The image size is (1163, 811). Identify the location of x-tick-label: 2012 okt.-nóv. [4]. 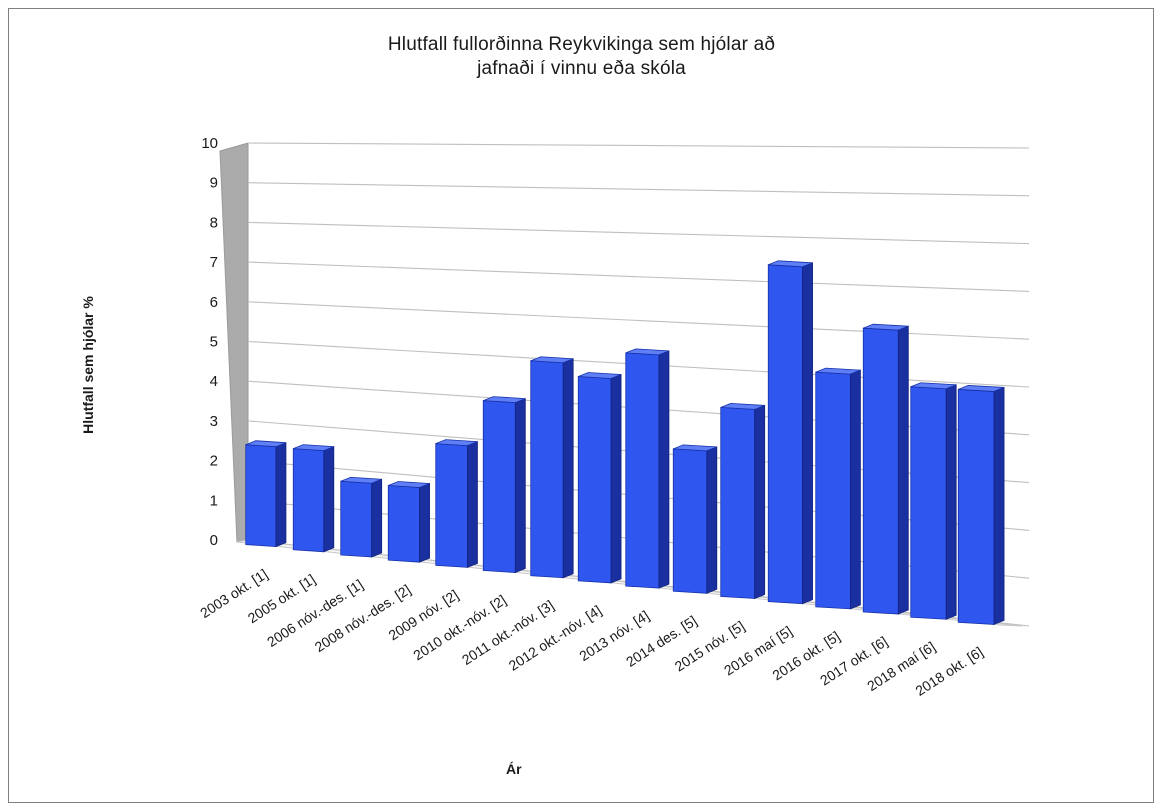
(555, 638).